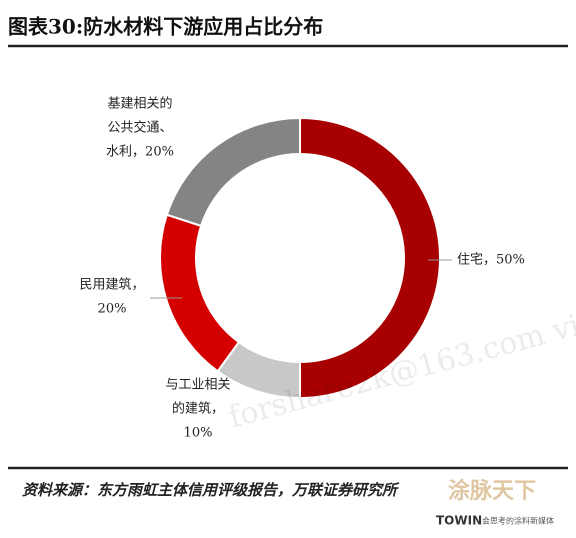 This screenshot has width=576, height=538. I want to click on data-label: 水利，20%, so click(140, 152).